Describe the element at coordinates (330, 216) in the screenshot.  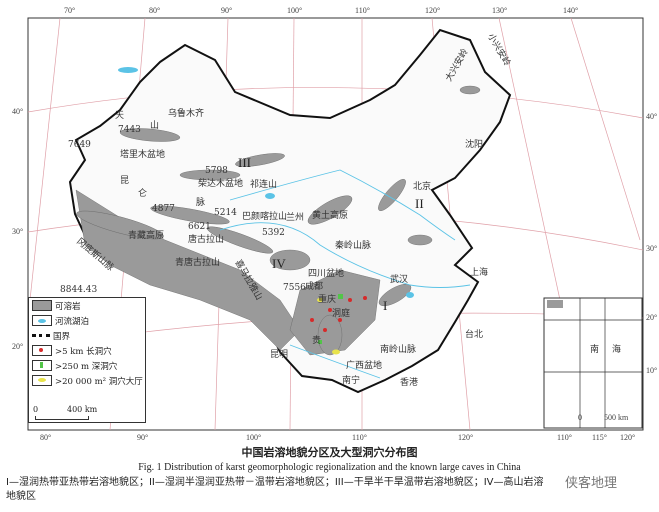
I see `place-label: 黄土高原` at that location.